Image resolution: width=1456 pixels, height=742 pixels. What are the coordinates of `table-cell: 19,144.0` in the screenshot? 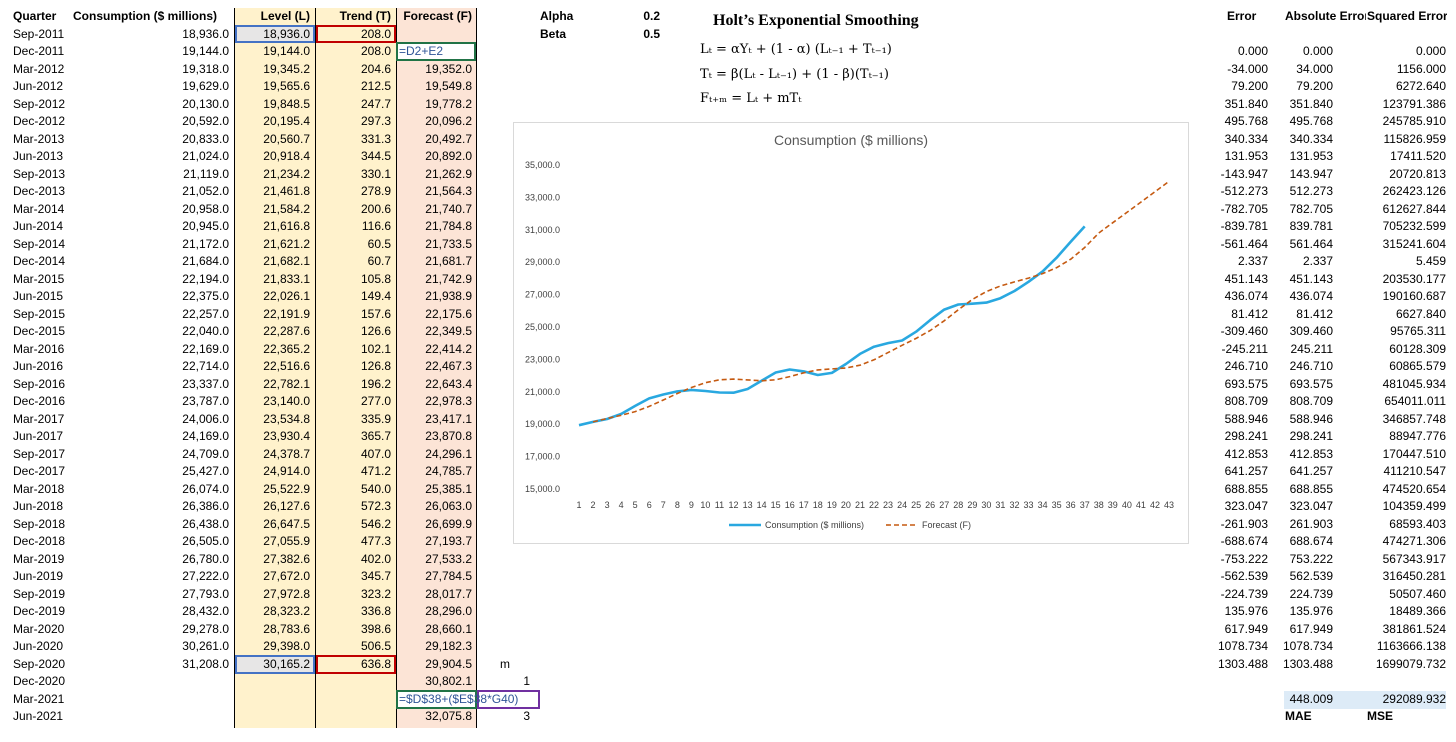 It's located at (205, 51).